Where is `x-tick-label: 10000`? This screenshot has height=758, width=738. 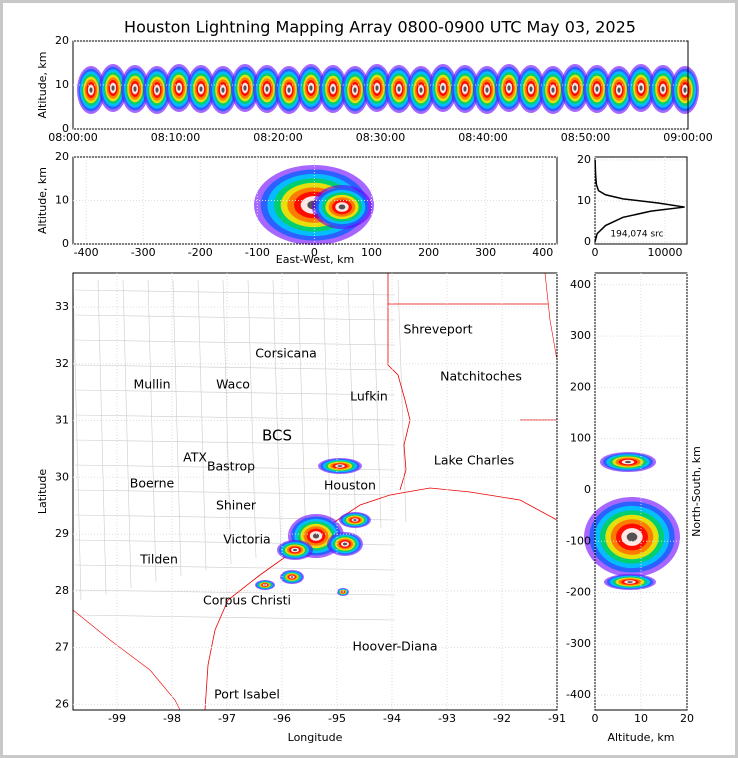
x-tick-label: 10000 is located at coordinates (665, 252).